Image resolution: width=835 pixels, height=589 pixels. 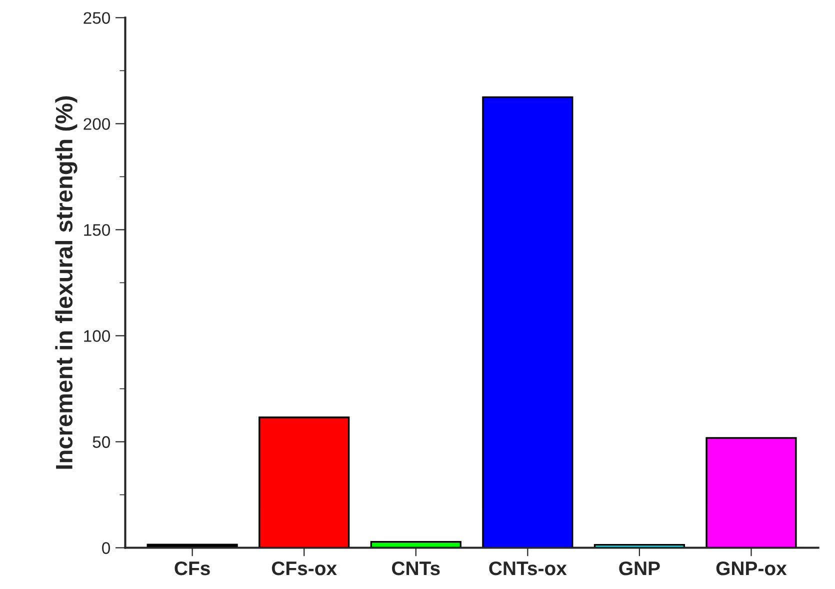 I want to click on x-tick-label: CNTs, so click(x=416, y=568).